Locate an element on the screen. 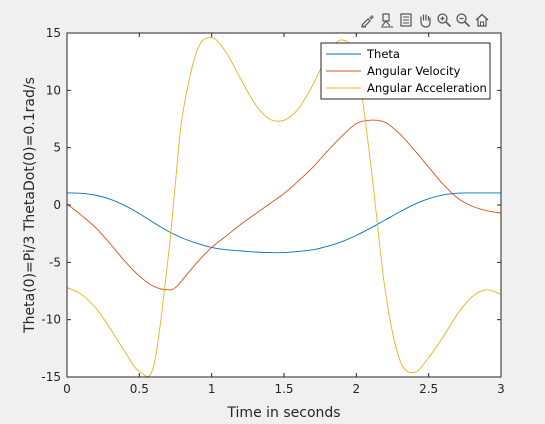 Image resolution: width=545 pixels, height=424 pixels. y-tick-label: 5 is located at coordinates (57, 148).